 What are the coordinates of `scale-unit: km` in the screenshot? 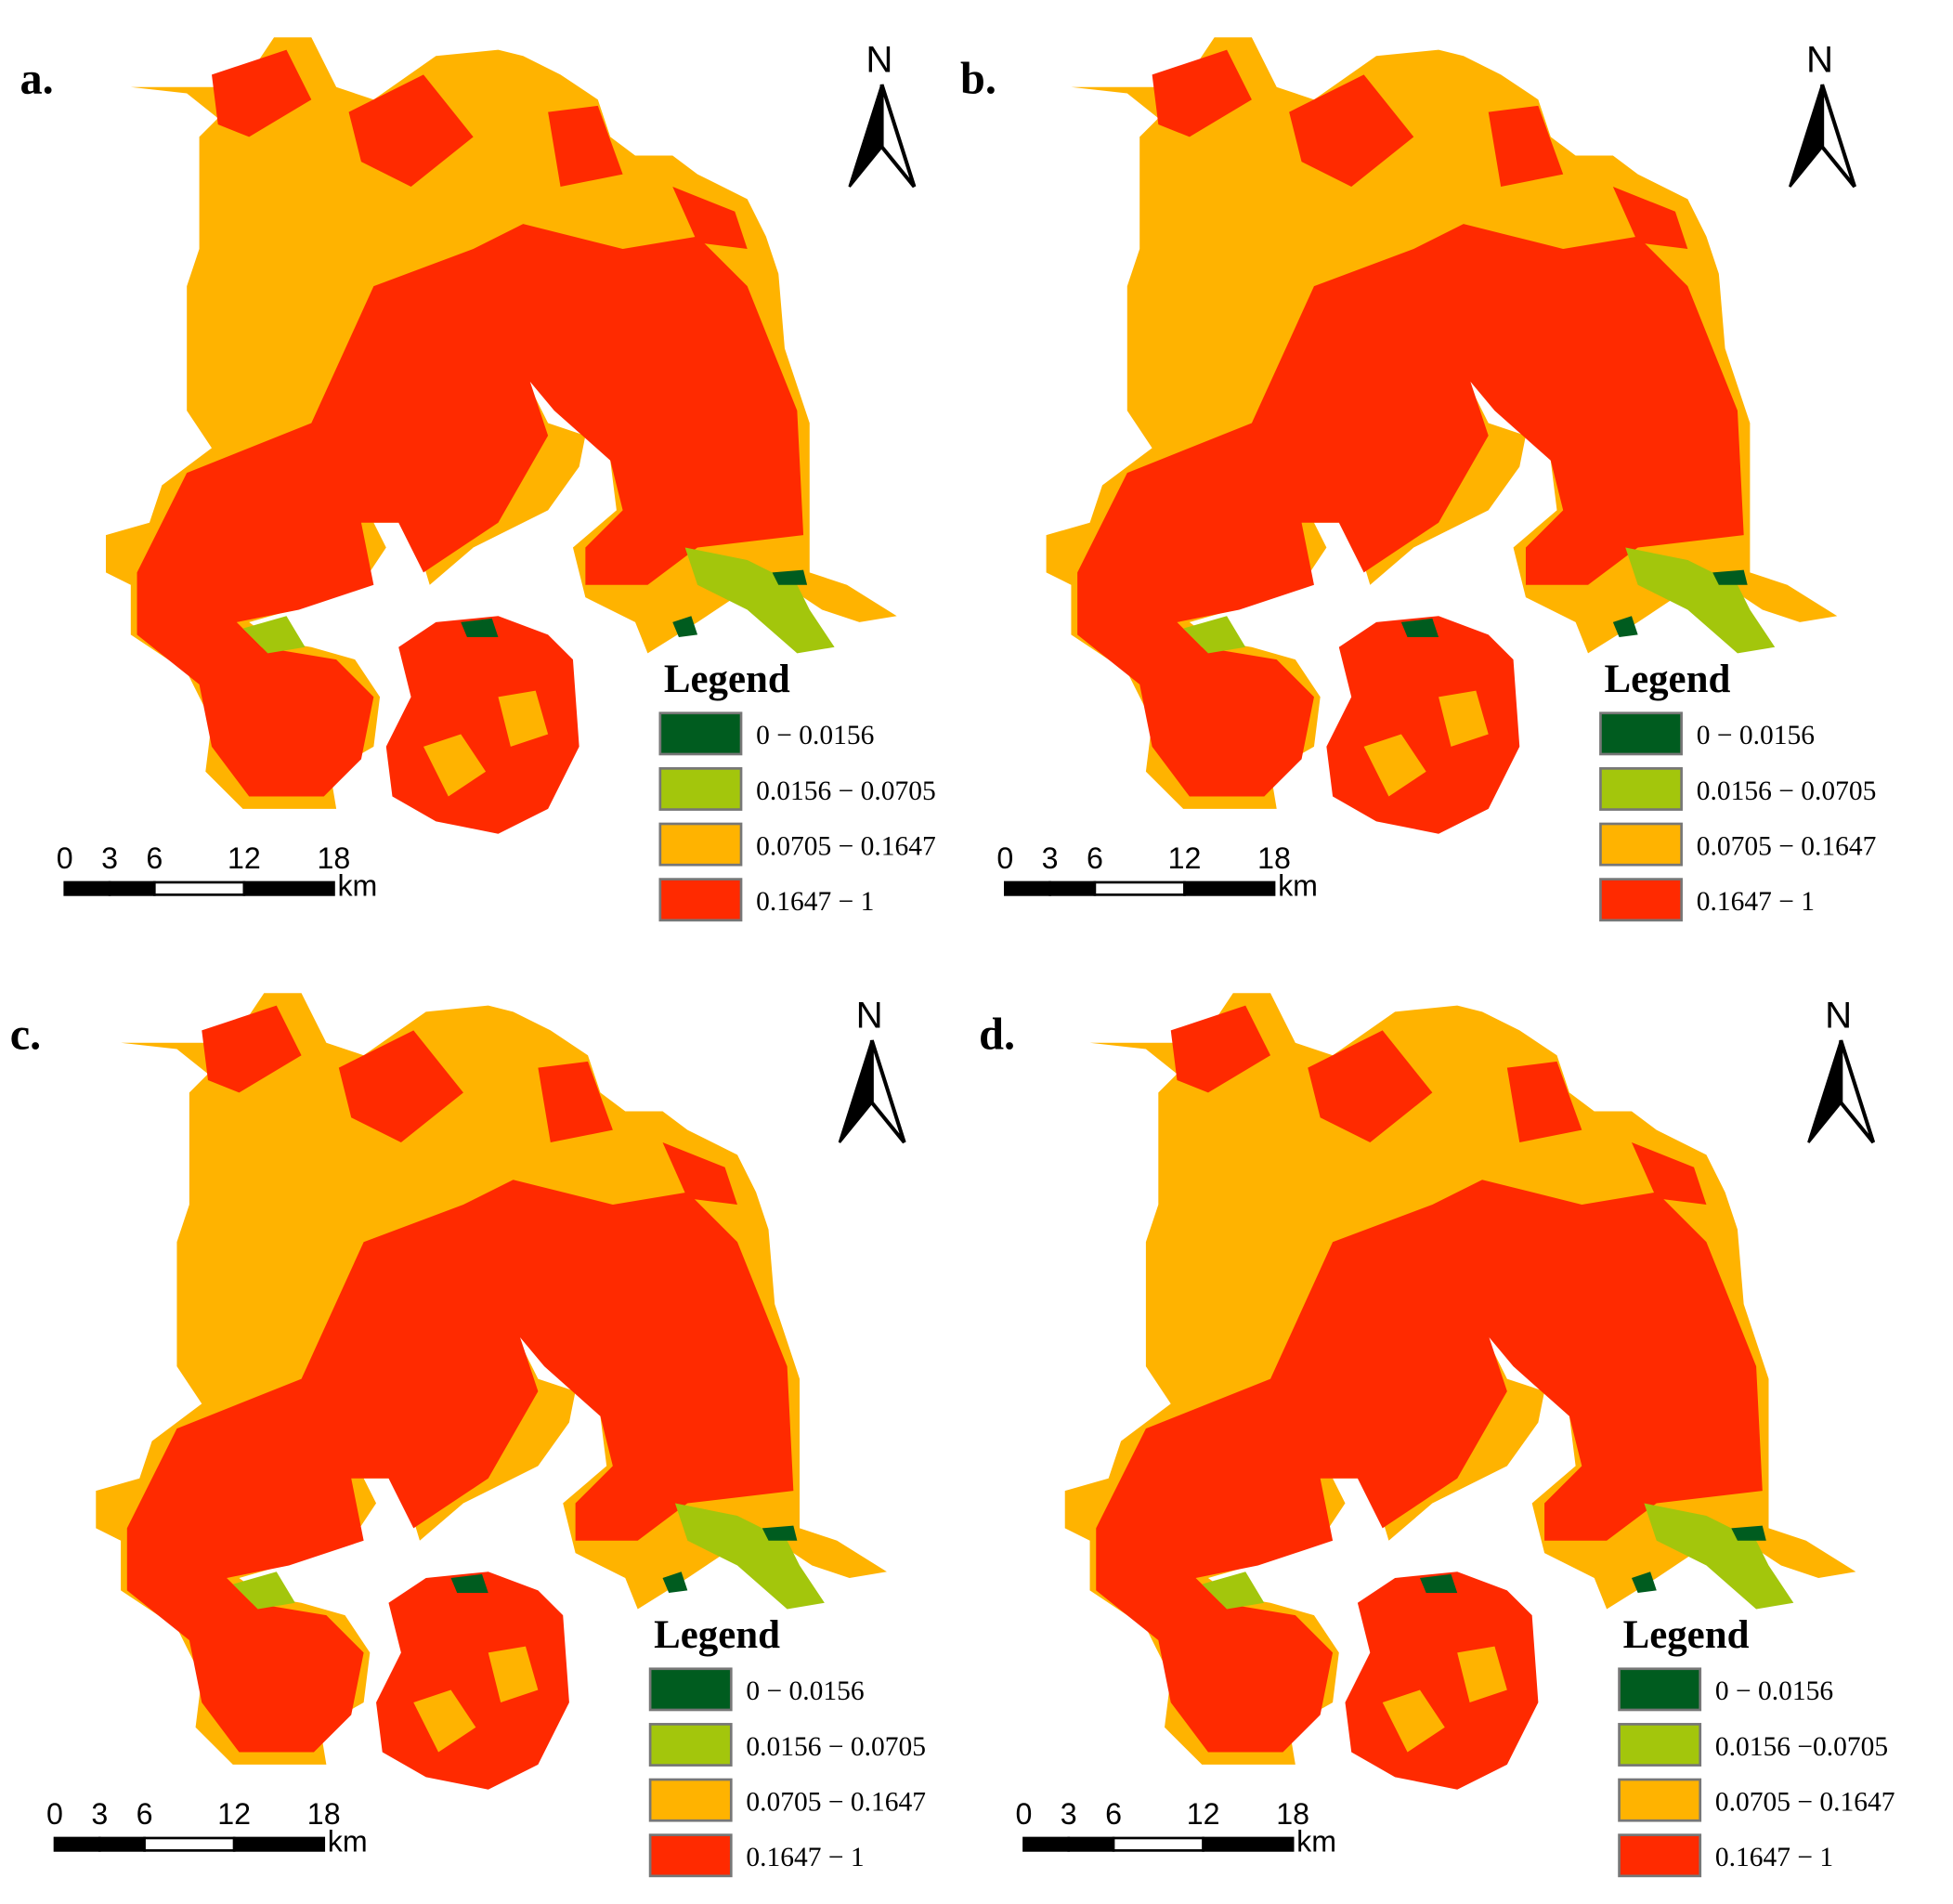 It's located at (348, 1841).